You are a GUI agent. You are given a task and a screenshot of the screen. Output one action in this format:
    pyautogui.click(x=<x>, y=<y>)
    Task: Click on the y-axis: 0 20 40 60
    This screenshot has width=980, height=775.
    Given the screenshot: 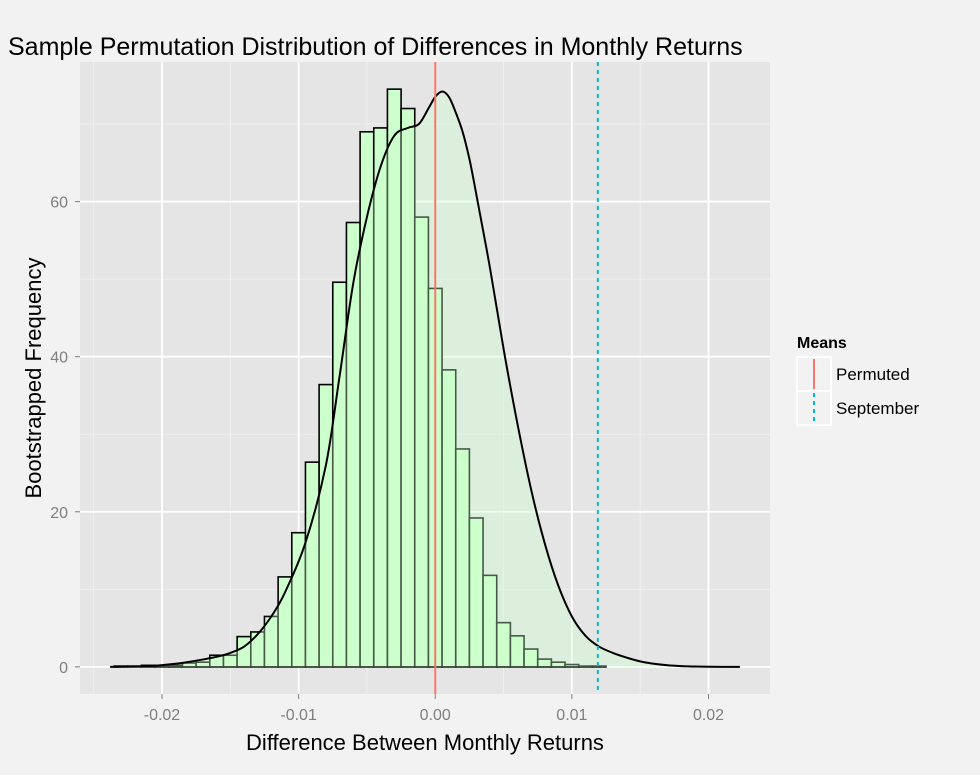 What is the action you would take?
    pyautogui.click(x=65, y=436)
    